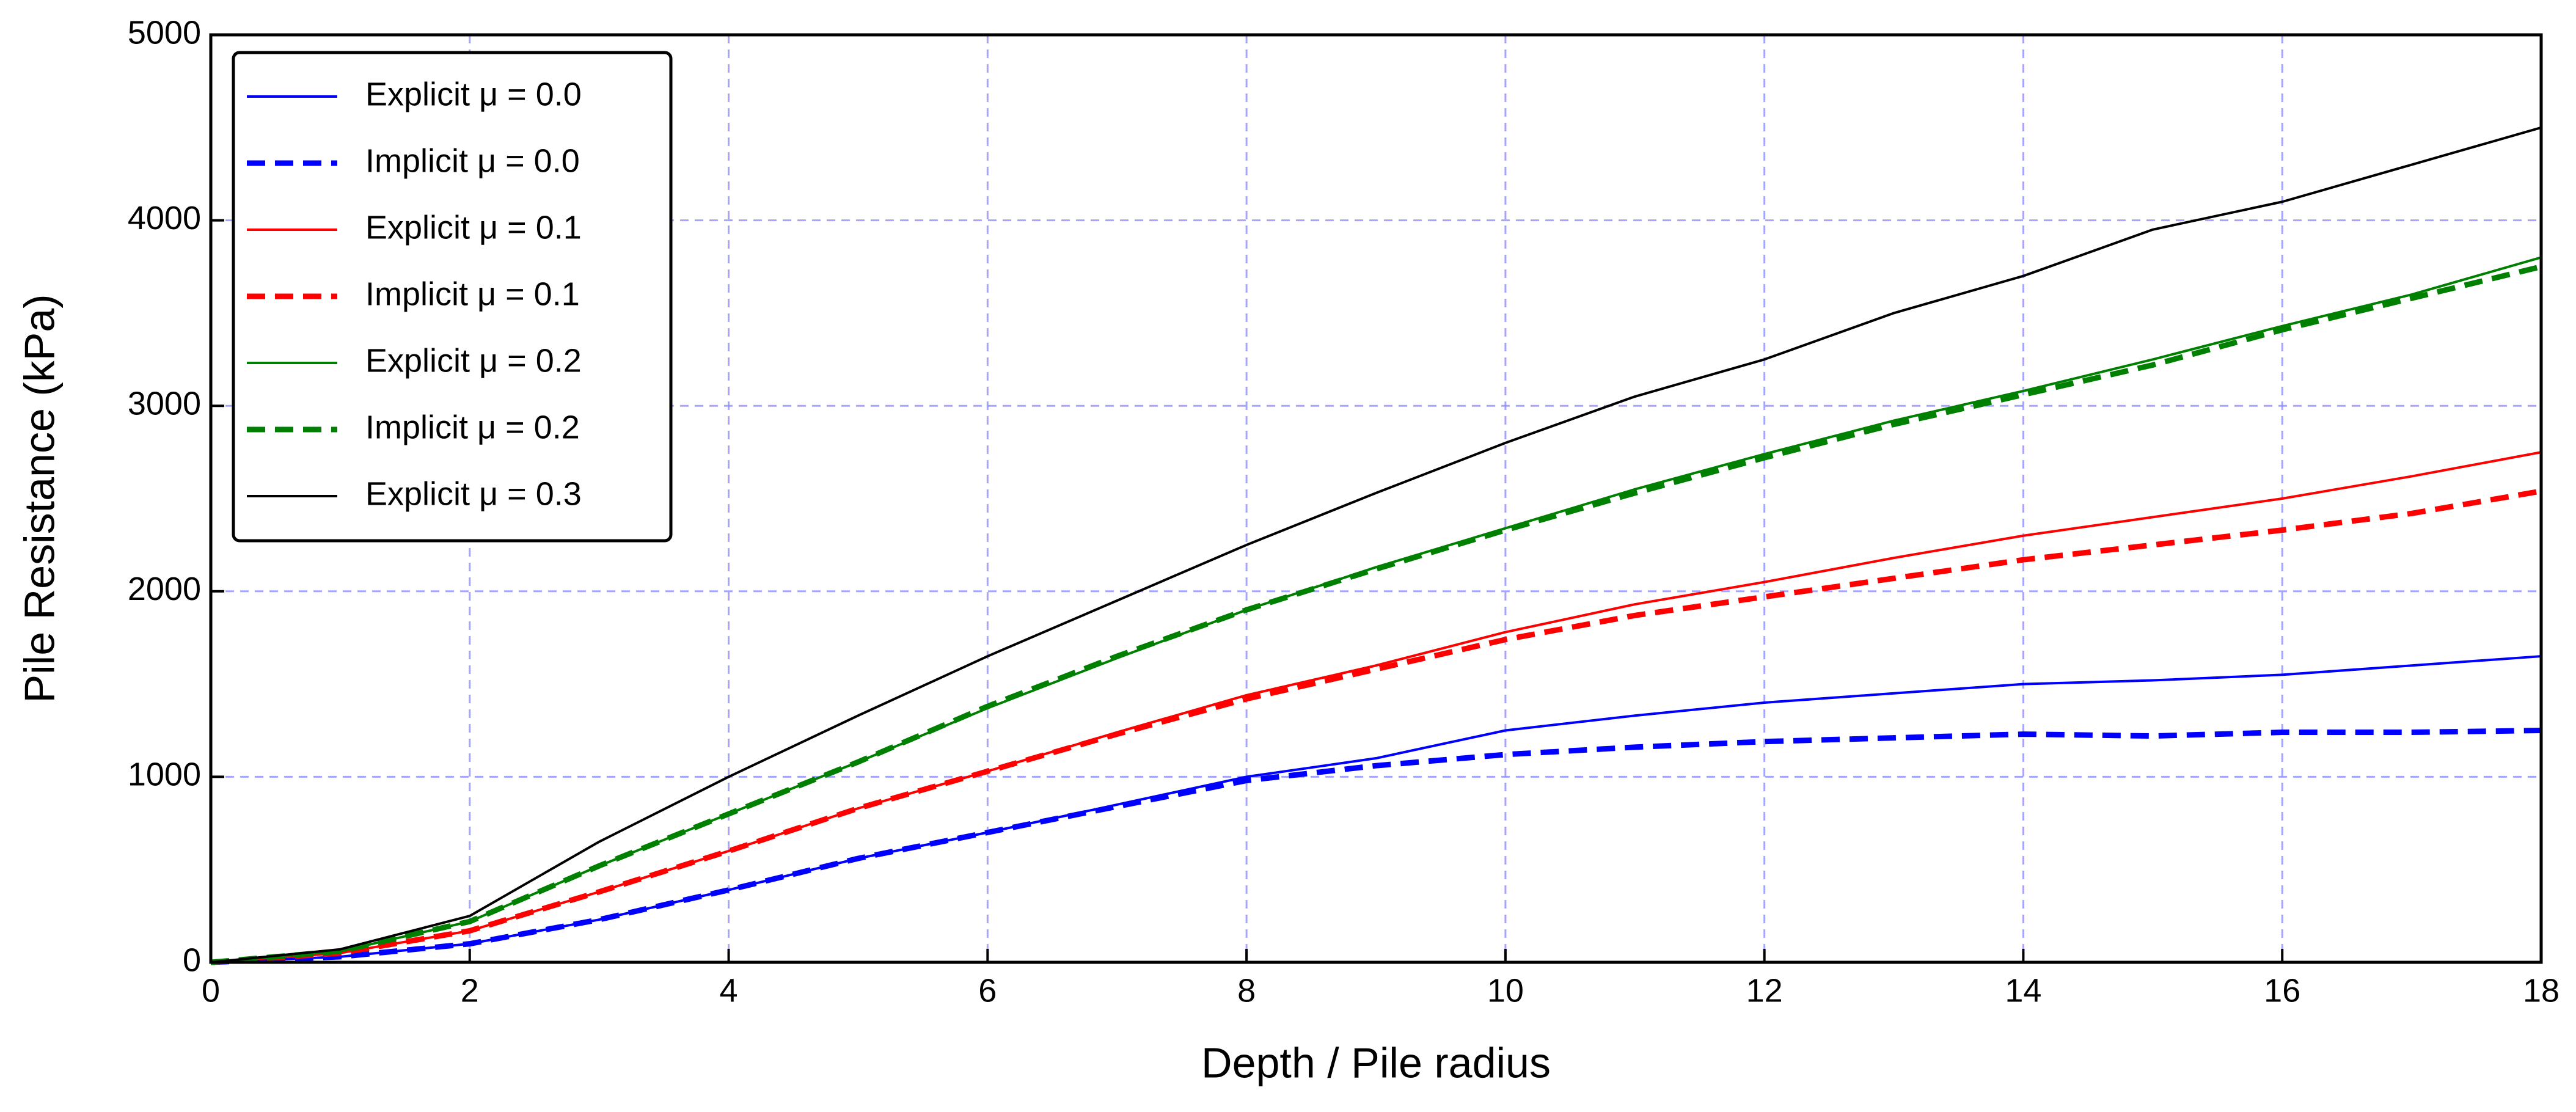 This screenshot has height=1112, width=2576. I want to click on y-axis-title: Pile Resistance (kPa), so click(39, 499).